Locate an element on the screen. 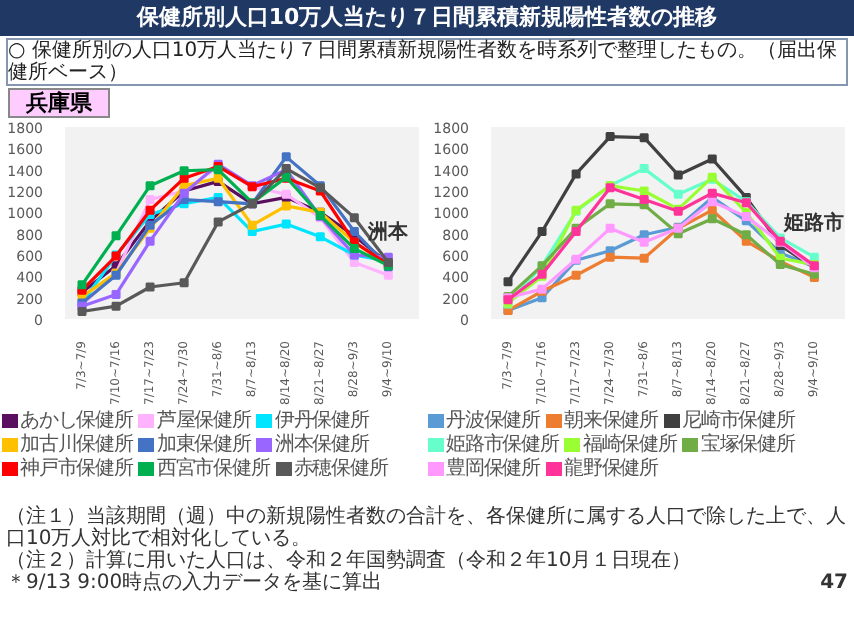  legend-label: 芦屋保健所 is located at coordinates (202, 421).